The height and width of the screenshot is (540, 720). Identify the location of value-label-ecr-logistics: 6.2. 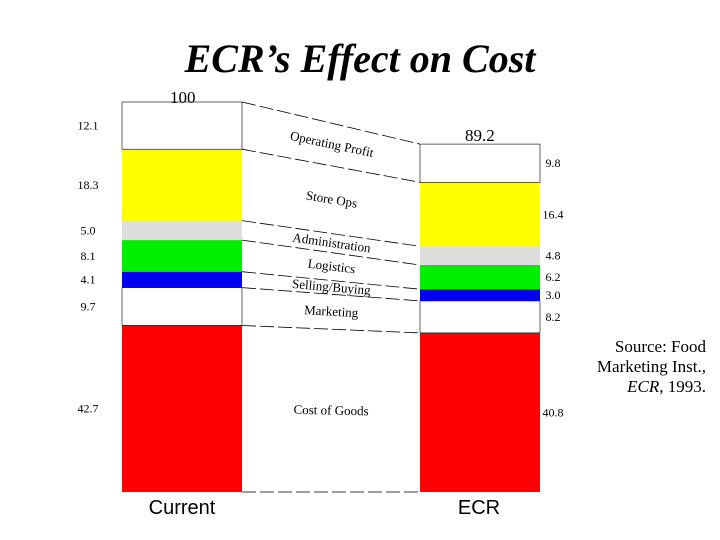
(553, 277).